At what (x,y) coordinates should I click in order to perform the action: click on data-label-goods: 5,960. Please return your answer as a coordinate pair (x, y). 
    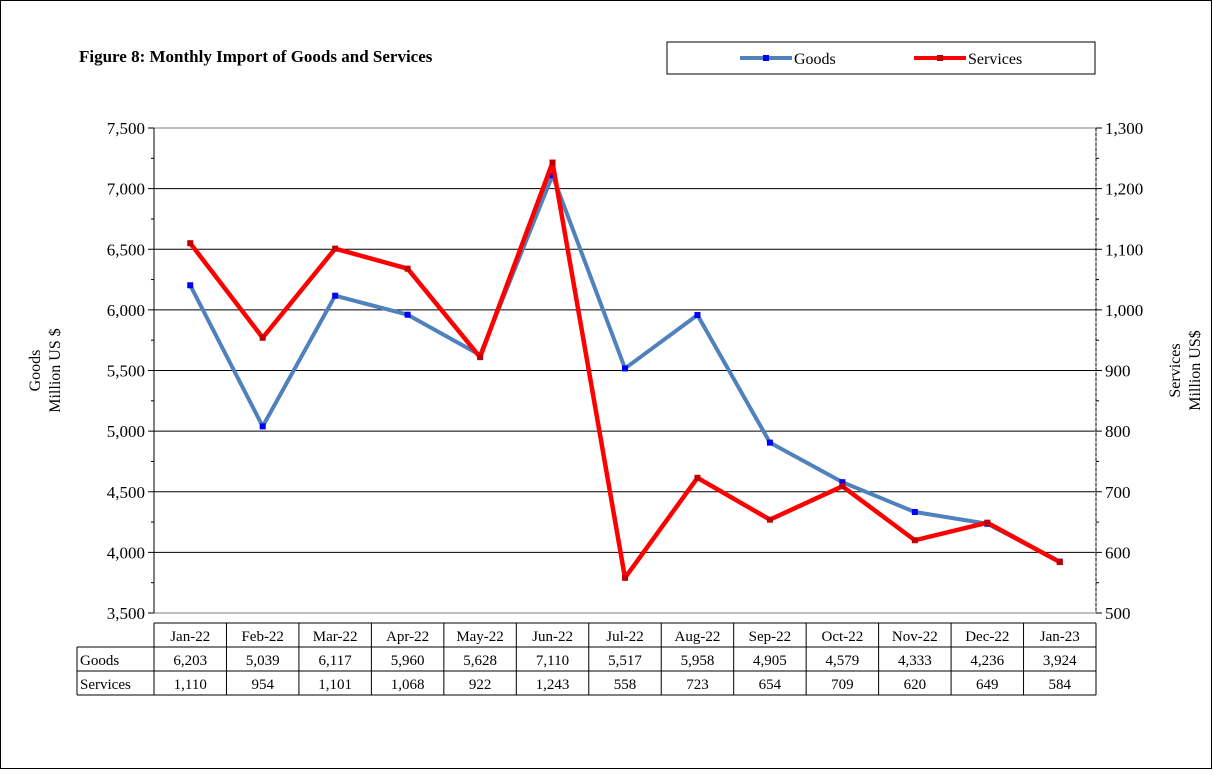
    Looking at the image, I should click on (408, 661).